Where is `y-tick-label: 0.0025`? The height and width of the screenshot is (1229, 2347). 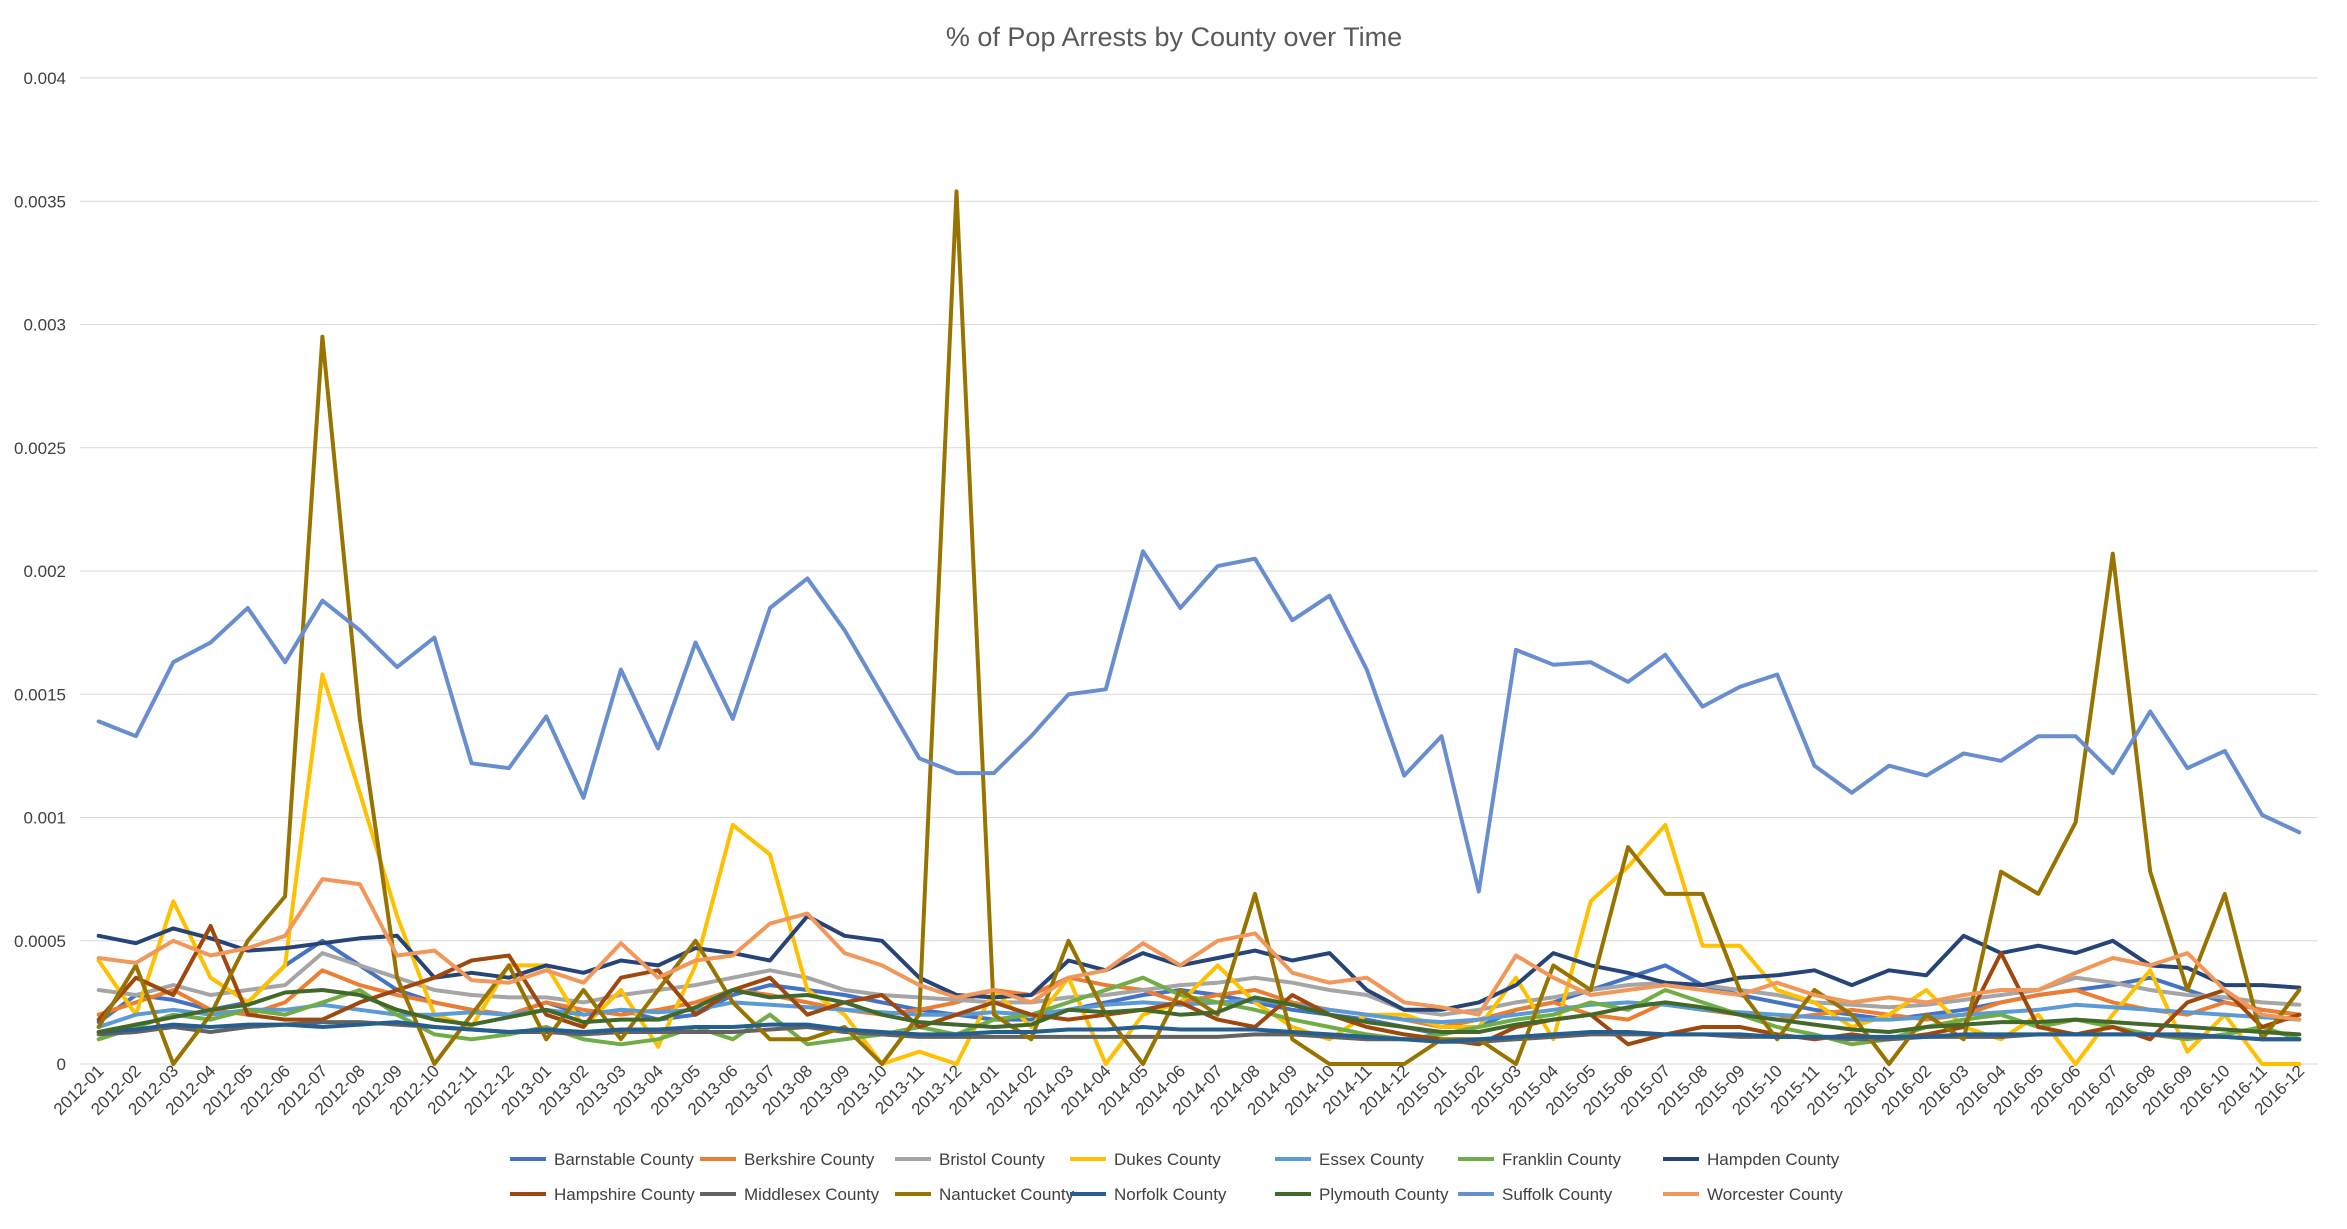 y-tick-label: 0.0025 is located at coordinates (40, 448).